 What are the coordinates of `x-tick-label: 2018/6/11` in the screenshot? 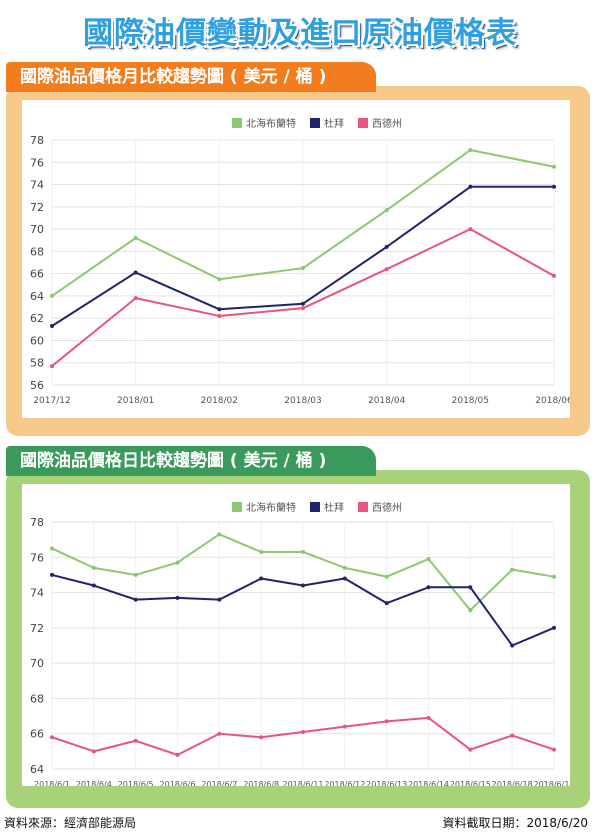 It's located at (302, 783).